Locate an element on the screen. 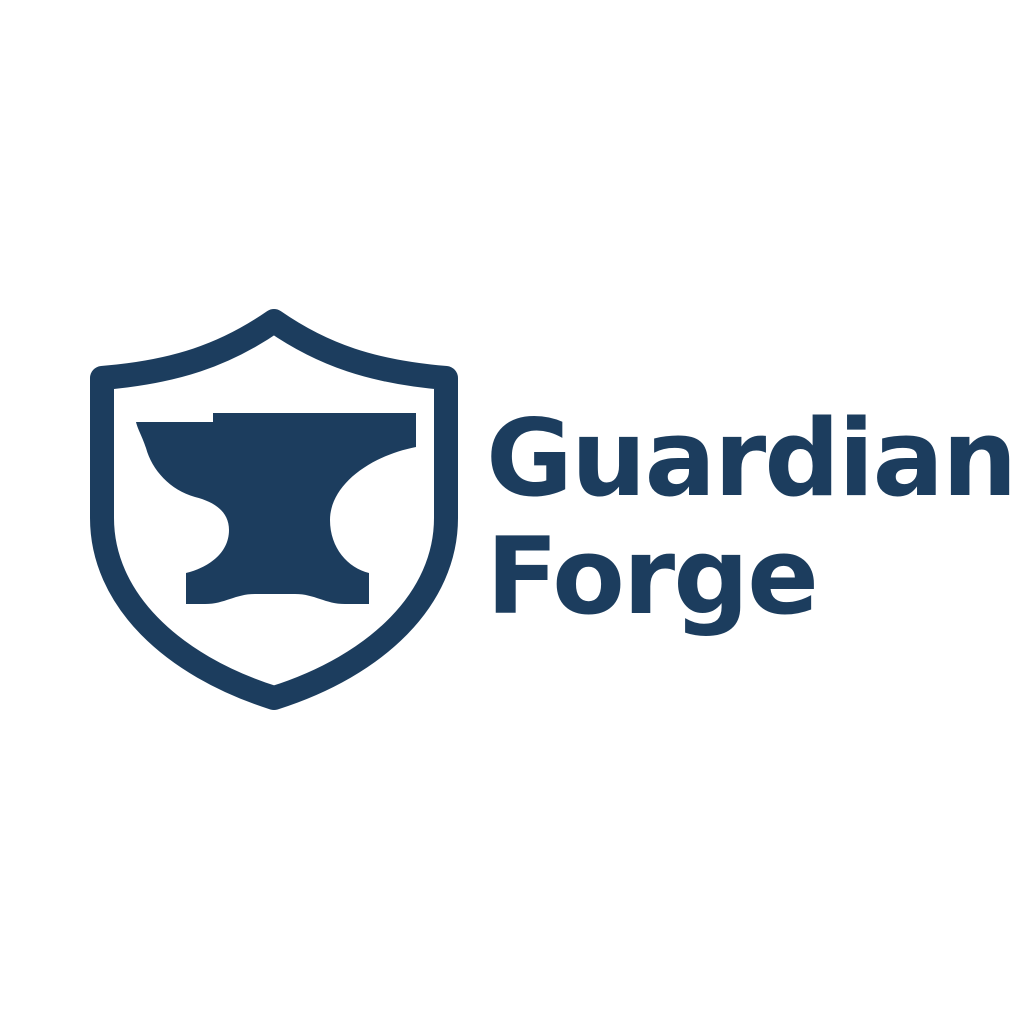  shield-outline is located at coordinates (274, 509).